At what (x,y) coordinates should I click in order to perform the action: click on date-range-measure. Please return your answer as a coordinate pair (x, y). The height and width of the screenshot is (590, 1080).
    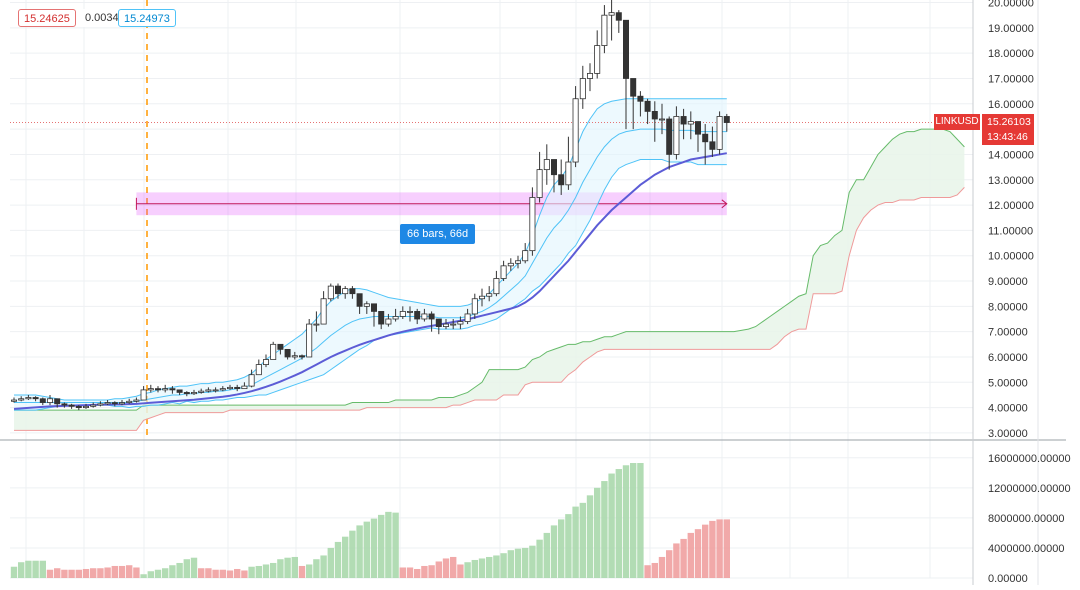
    Looking at the image, I should click on (431, 204).